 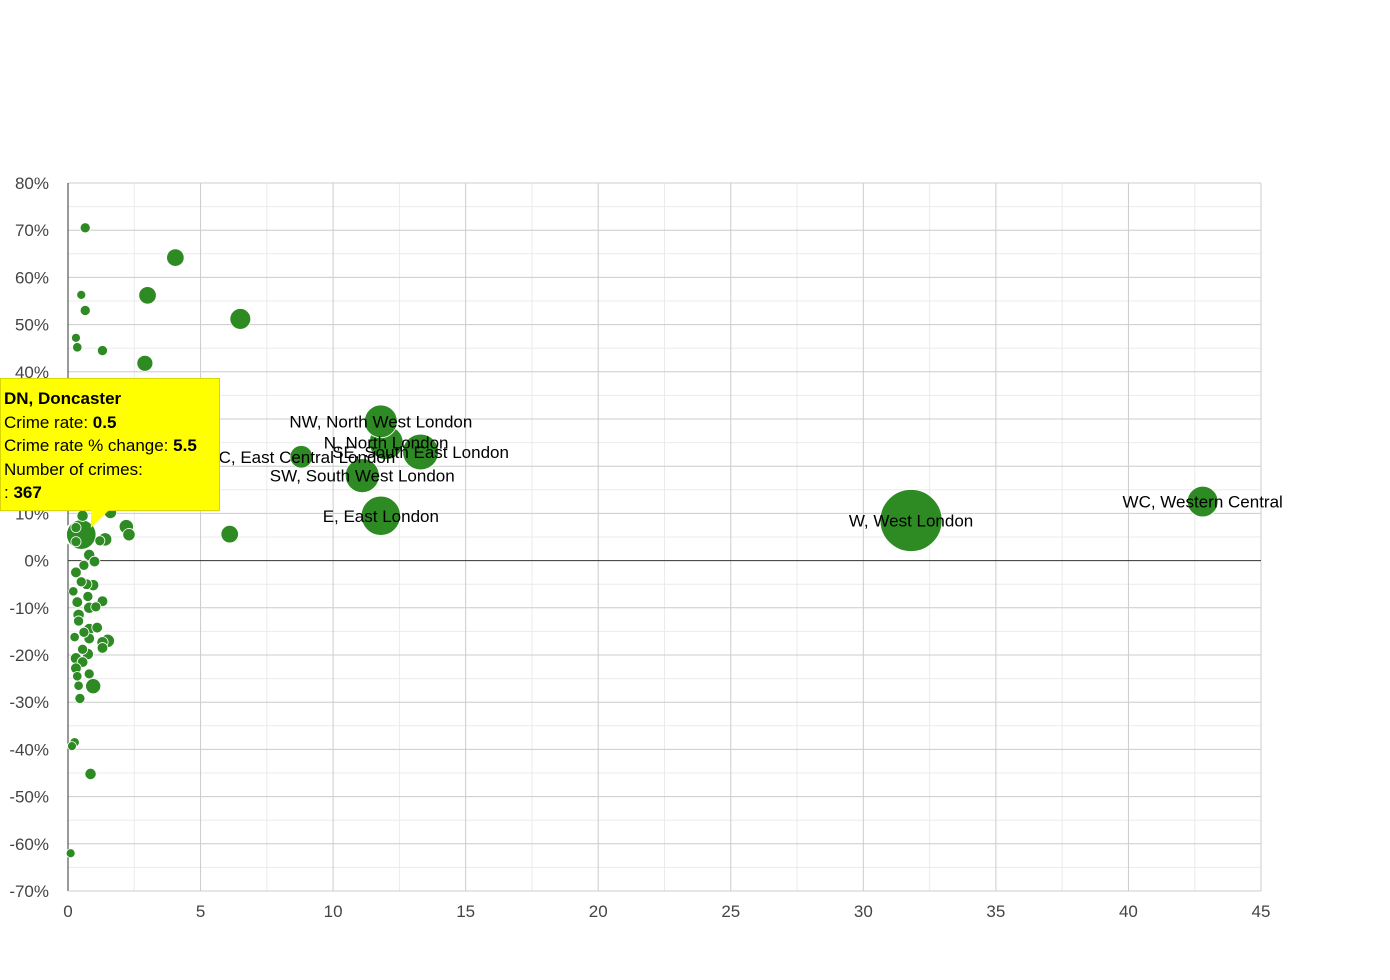 What do you see at coordinates (1128, 911) in the screenshot?
I see `x-tick-label: 40` at bounding box center [1128, 911].